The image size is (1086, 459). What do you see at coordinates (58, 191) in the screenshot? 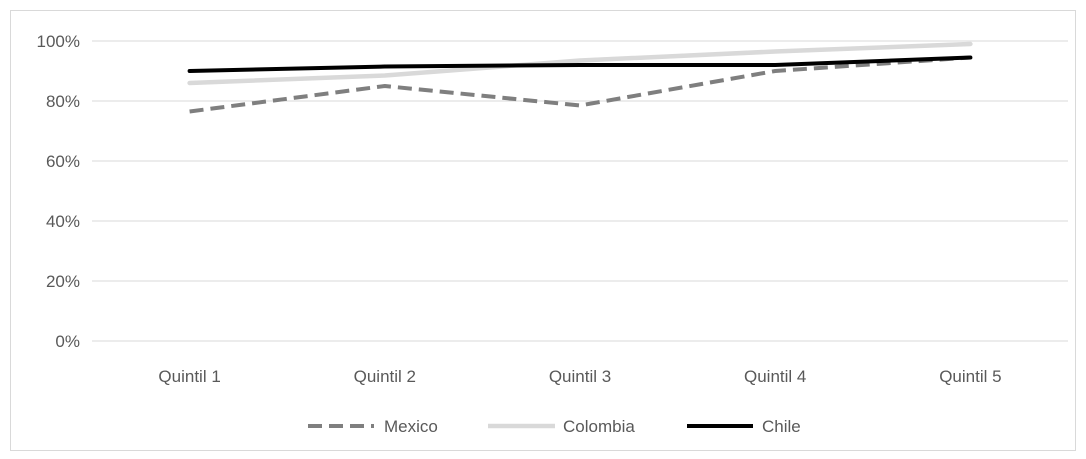
I see `y-axis-ticks: 0% 20% 40% 60% 80% 100%` at bounding box center [58, 191].